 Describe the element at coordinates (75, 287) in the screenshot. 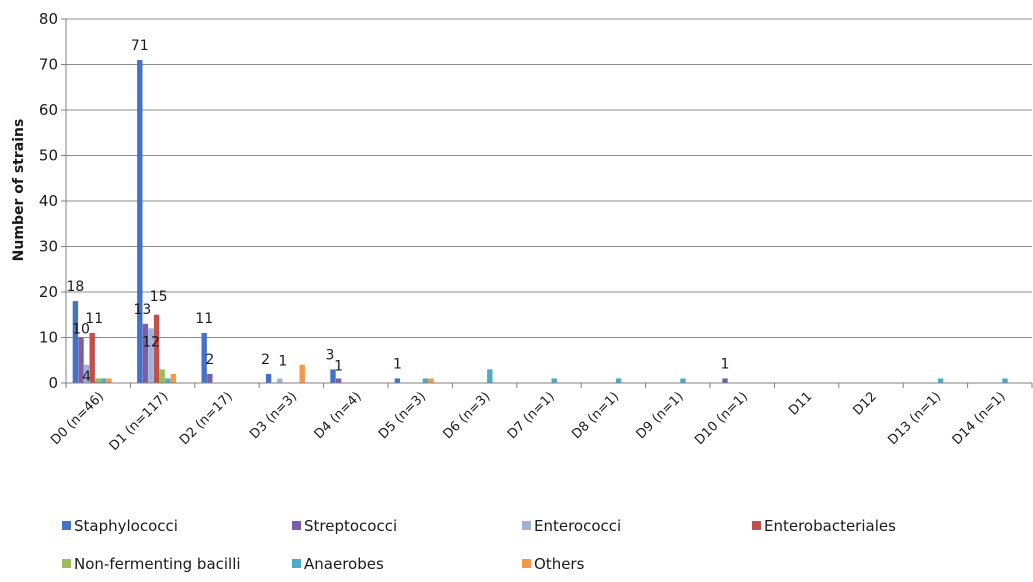

I see `data-label: 18` at that location.